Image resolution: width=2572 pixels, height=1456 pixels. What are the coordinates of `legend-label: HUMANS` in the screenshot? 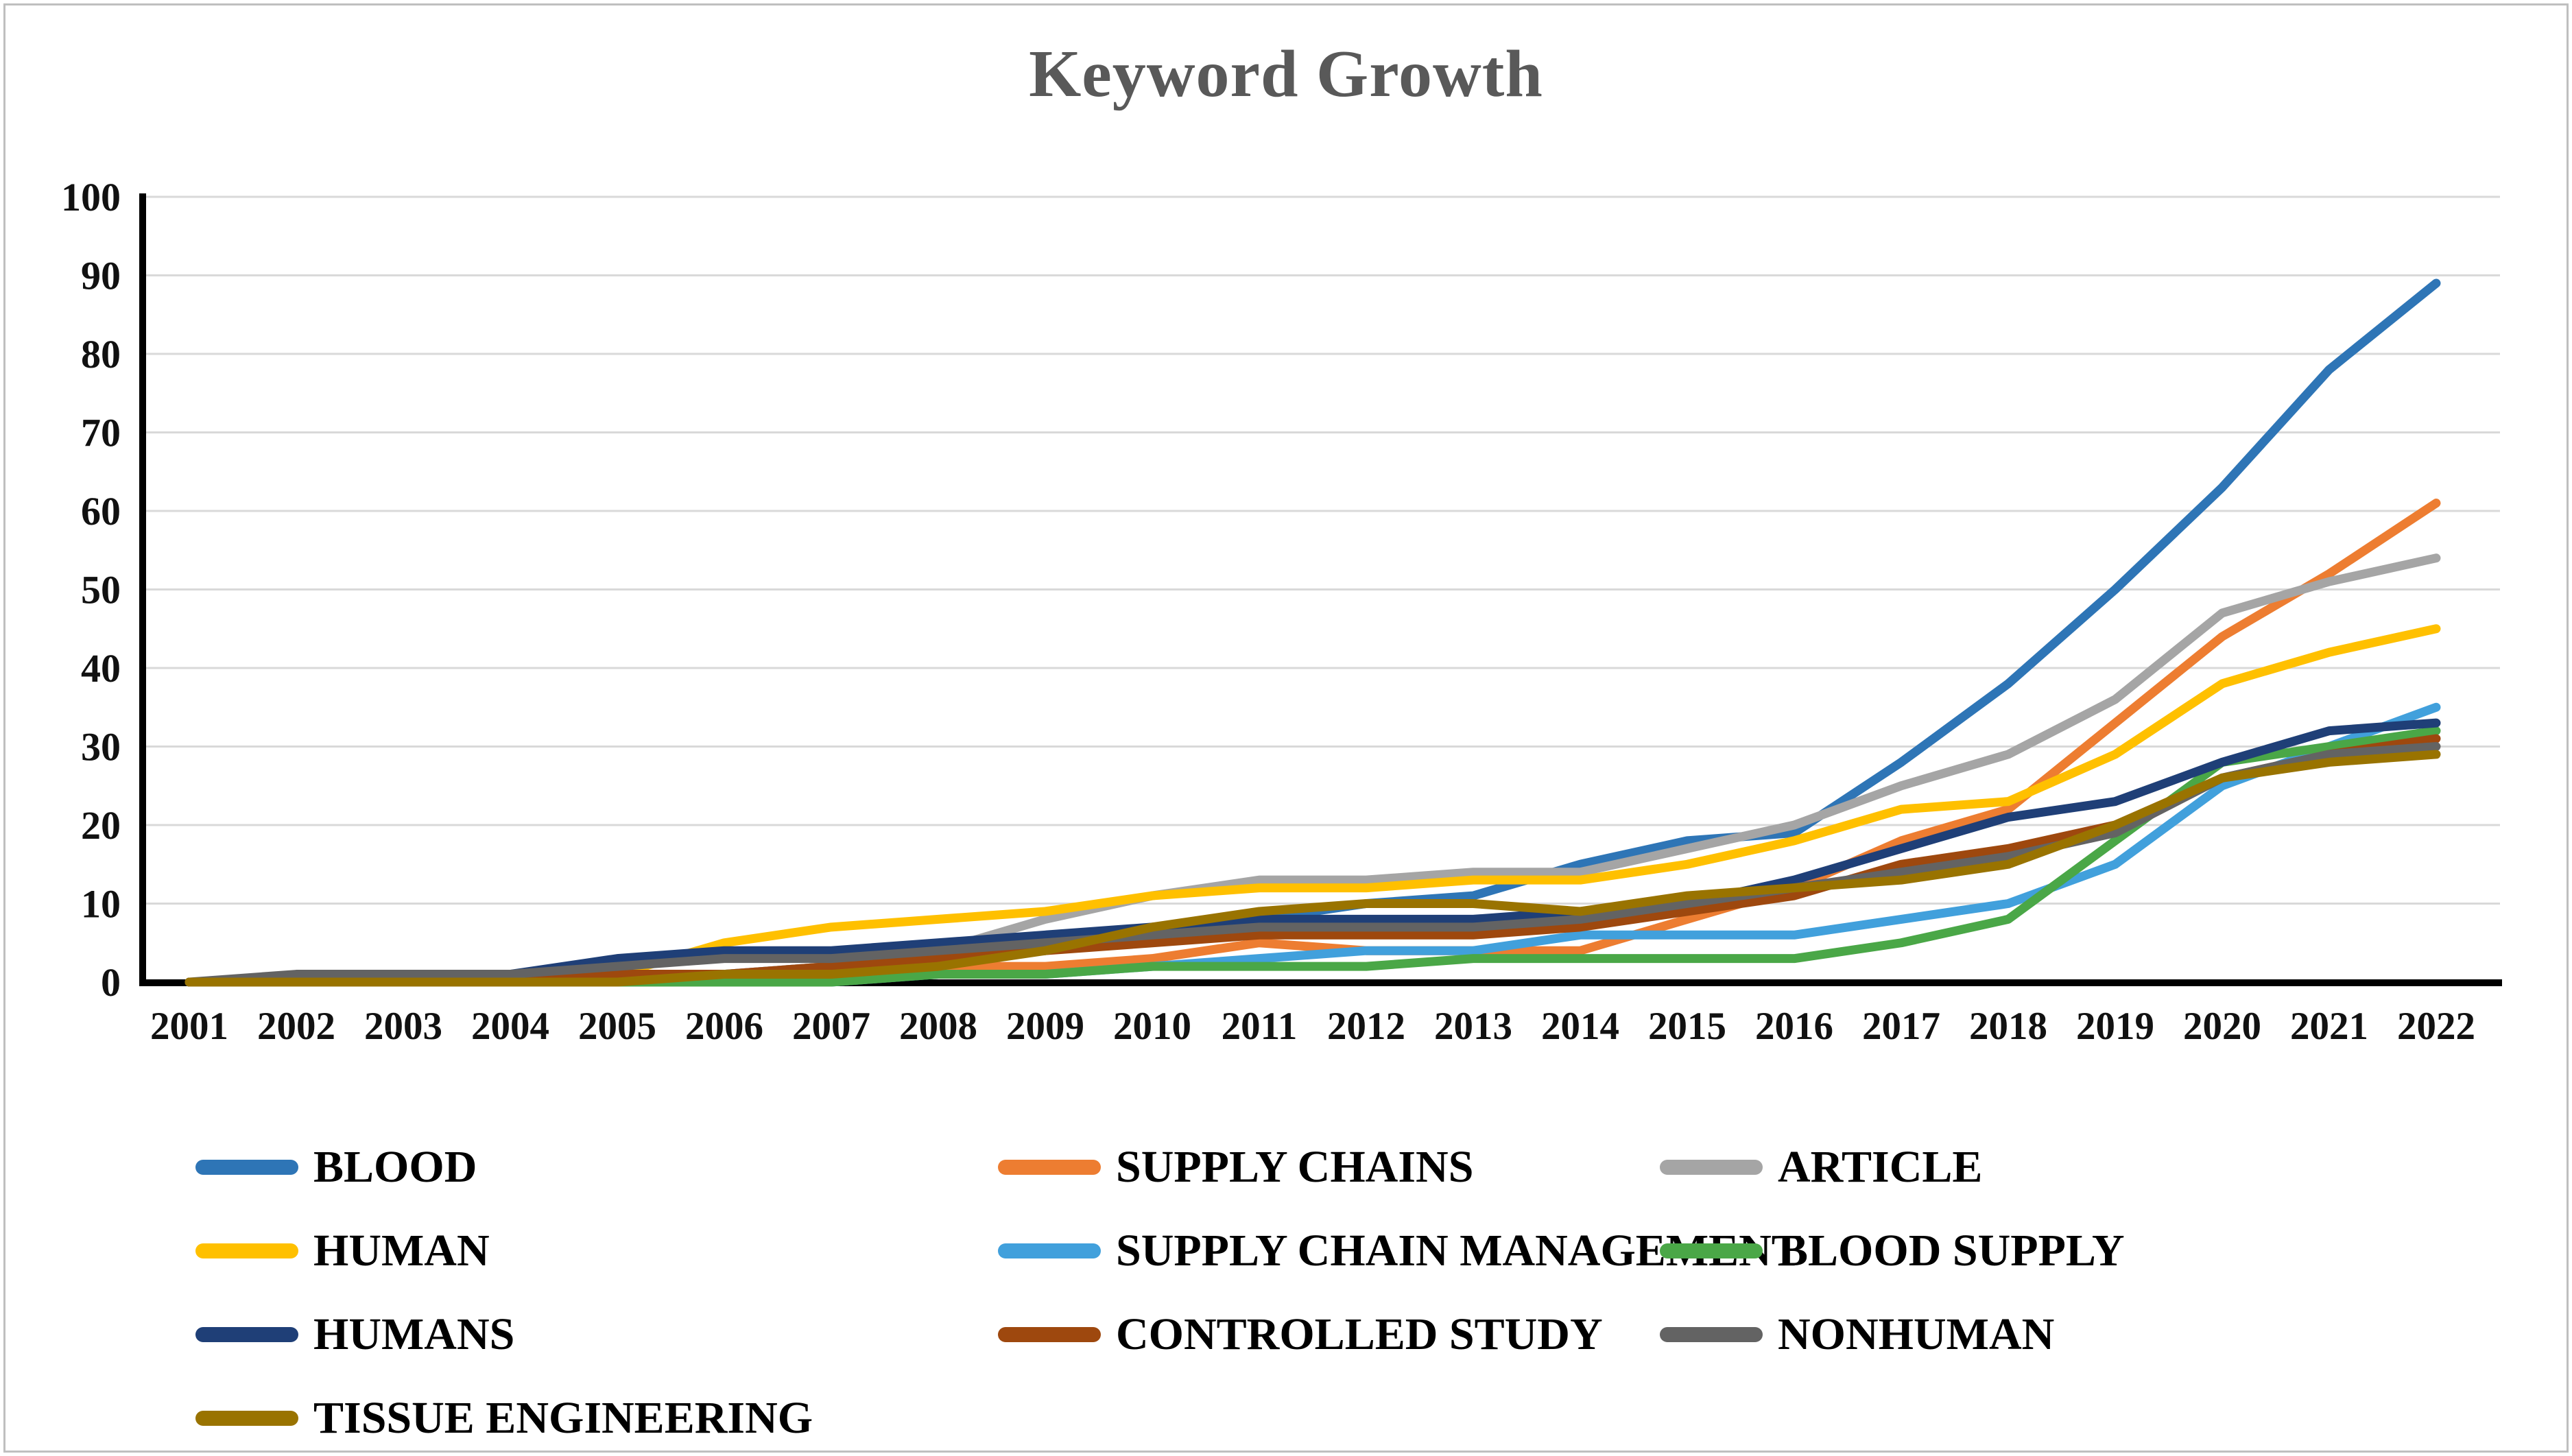 It's located at (414, 1334).